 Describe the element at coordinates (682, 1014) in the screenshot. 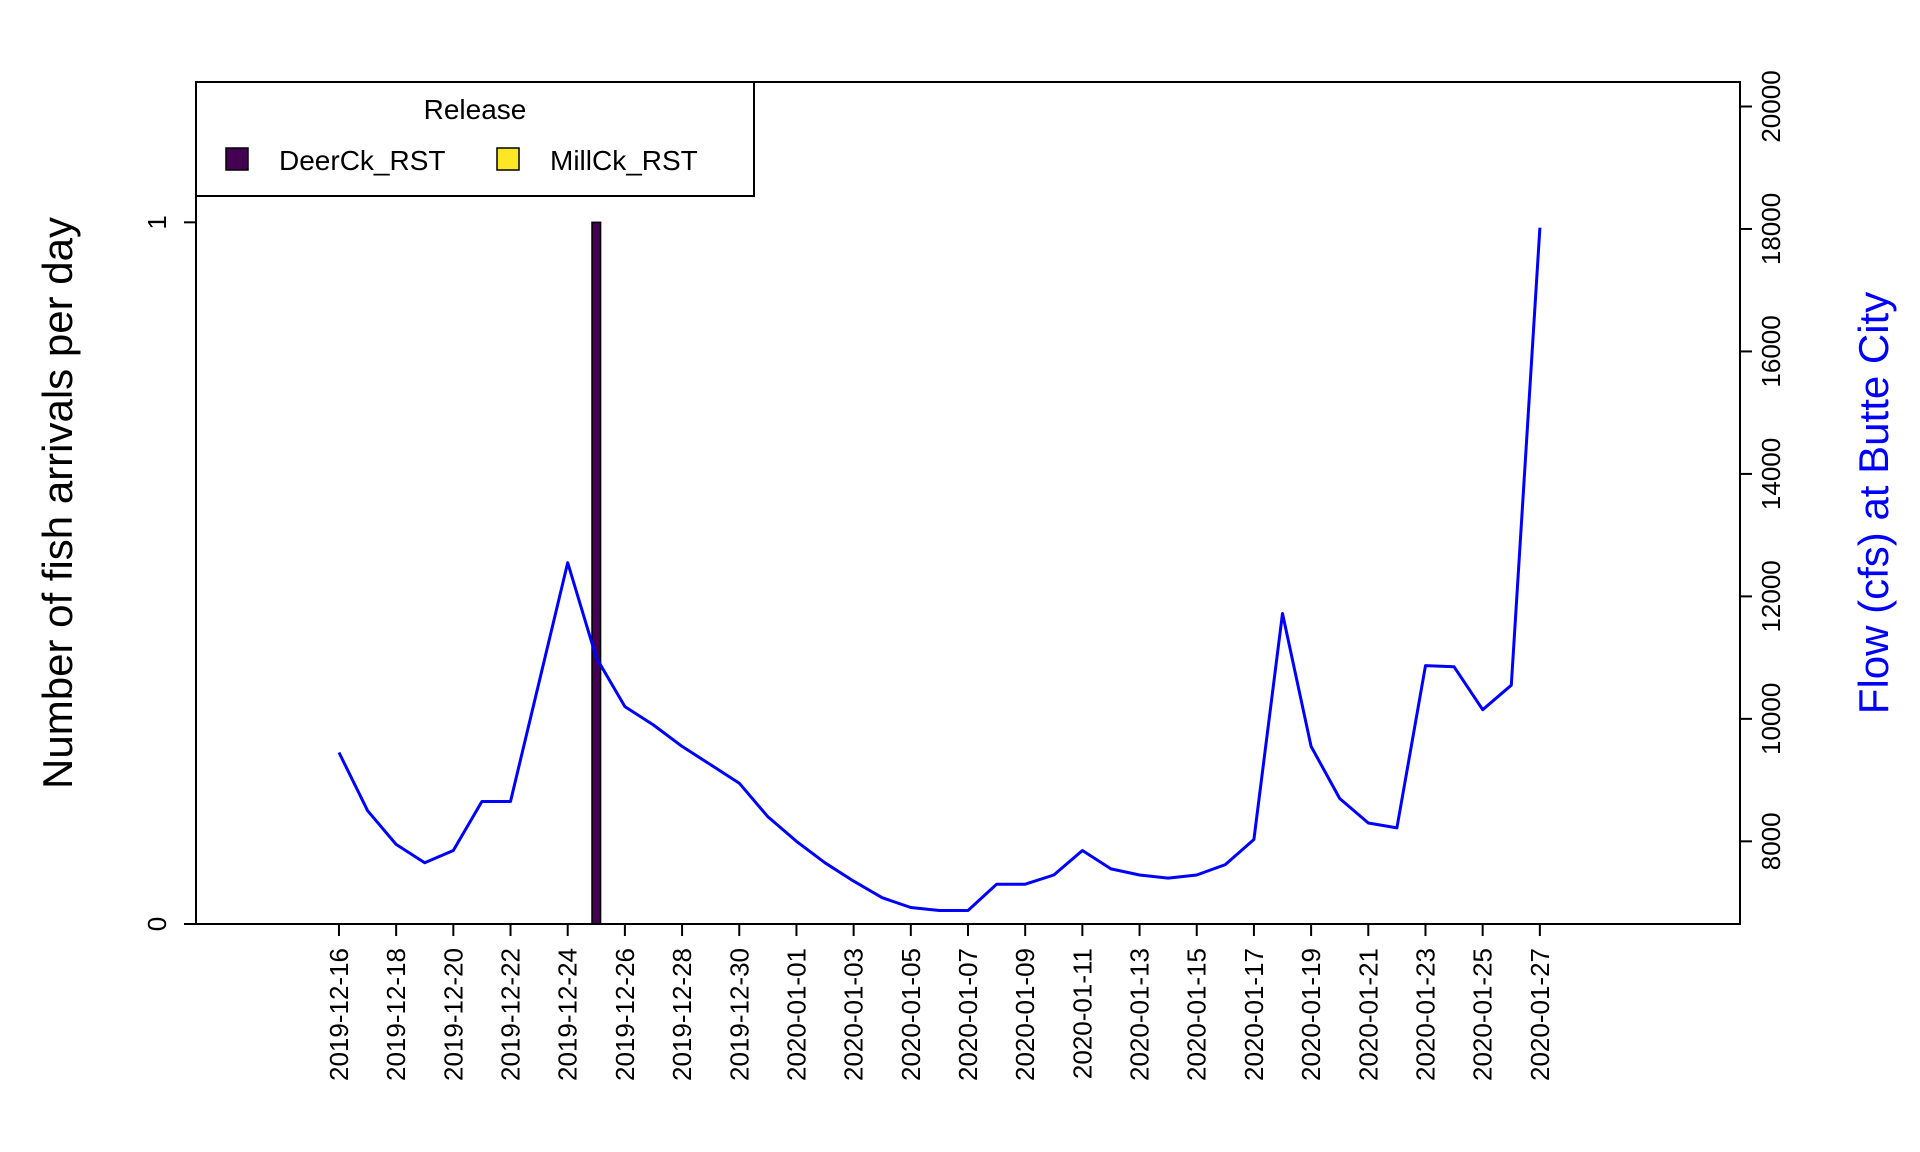

I see `x-tick-label: 2019-12-28` at that location.